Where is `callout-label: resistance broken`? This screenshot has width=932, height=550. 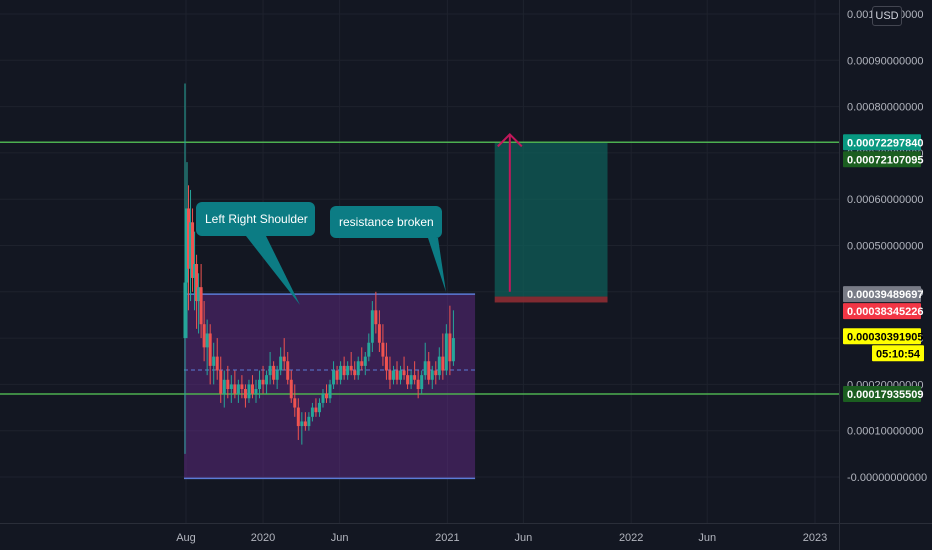
callout-label: resistance broken is located at coordinates (386, 222).